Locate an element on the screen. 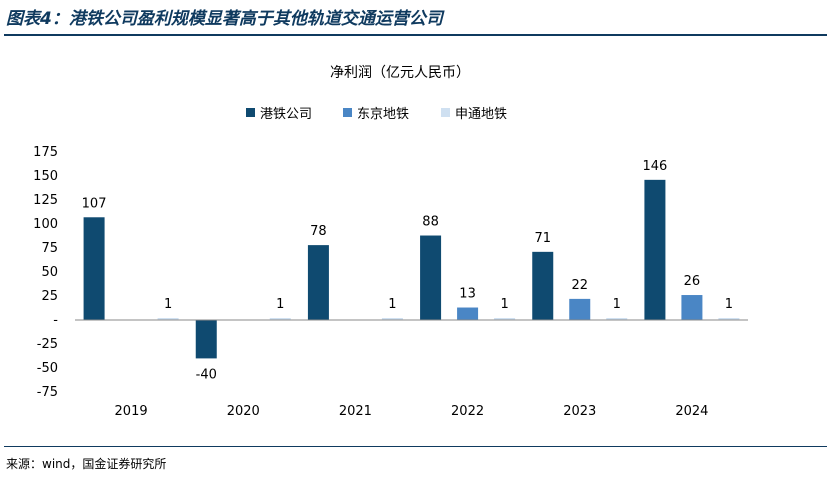  data-label-2019-series-1: 107 is located at coordinates (94, 203).